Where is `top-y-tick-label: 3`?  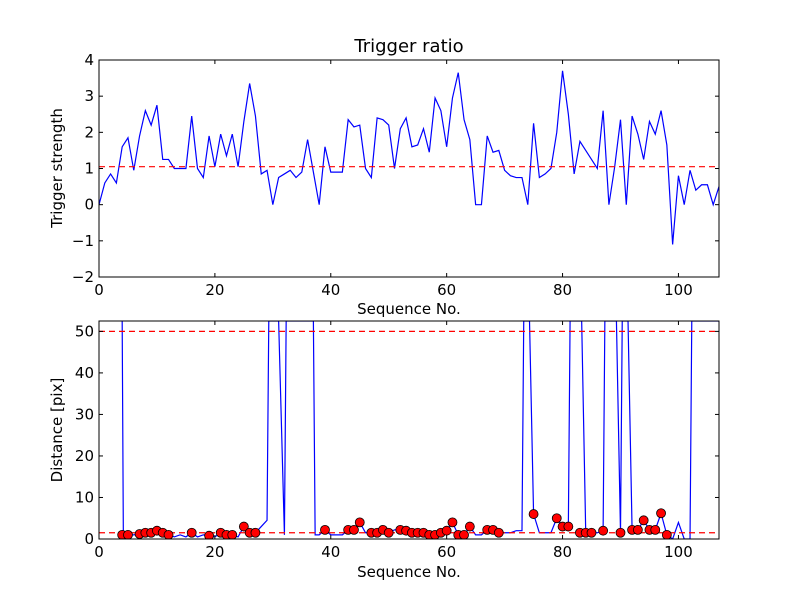 top-y-tick-label: 3 is located at coordinates (89, 96).